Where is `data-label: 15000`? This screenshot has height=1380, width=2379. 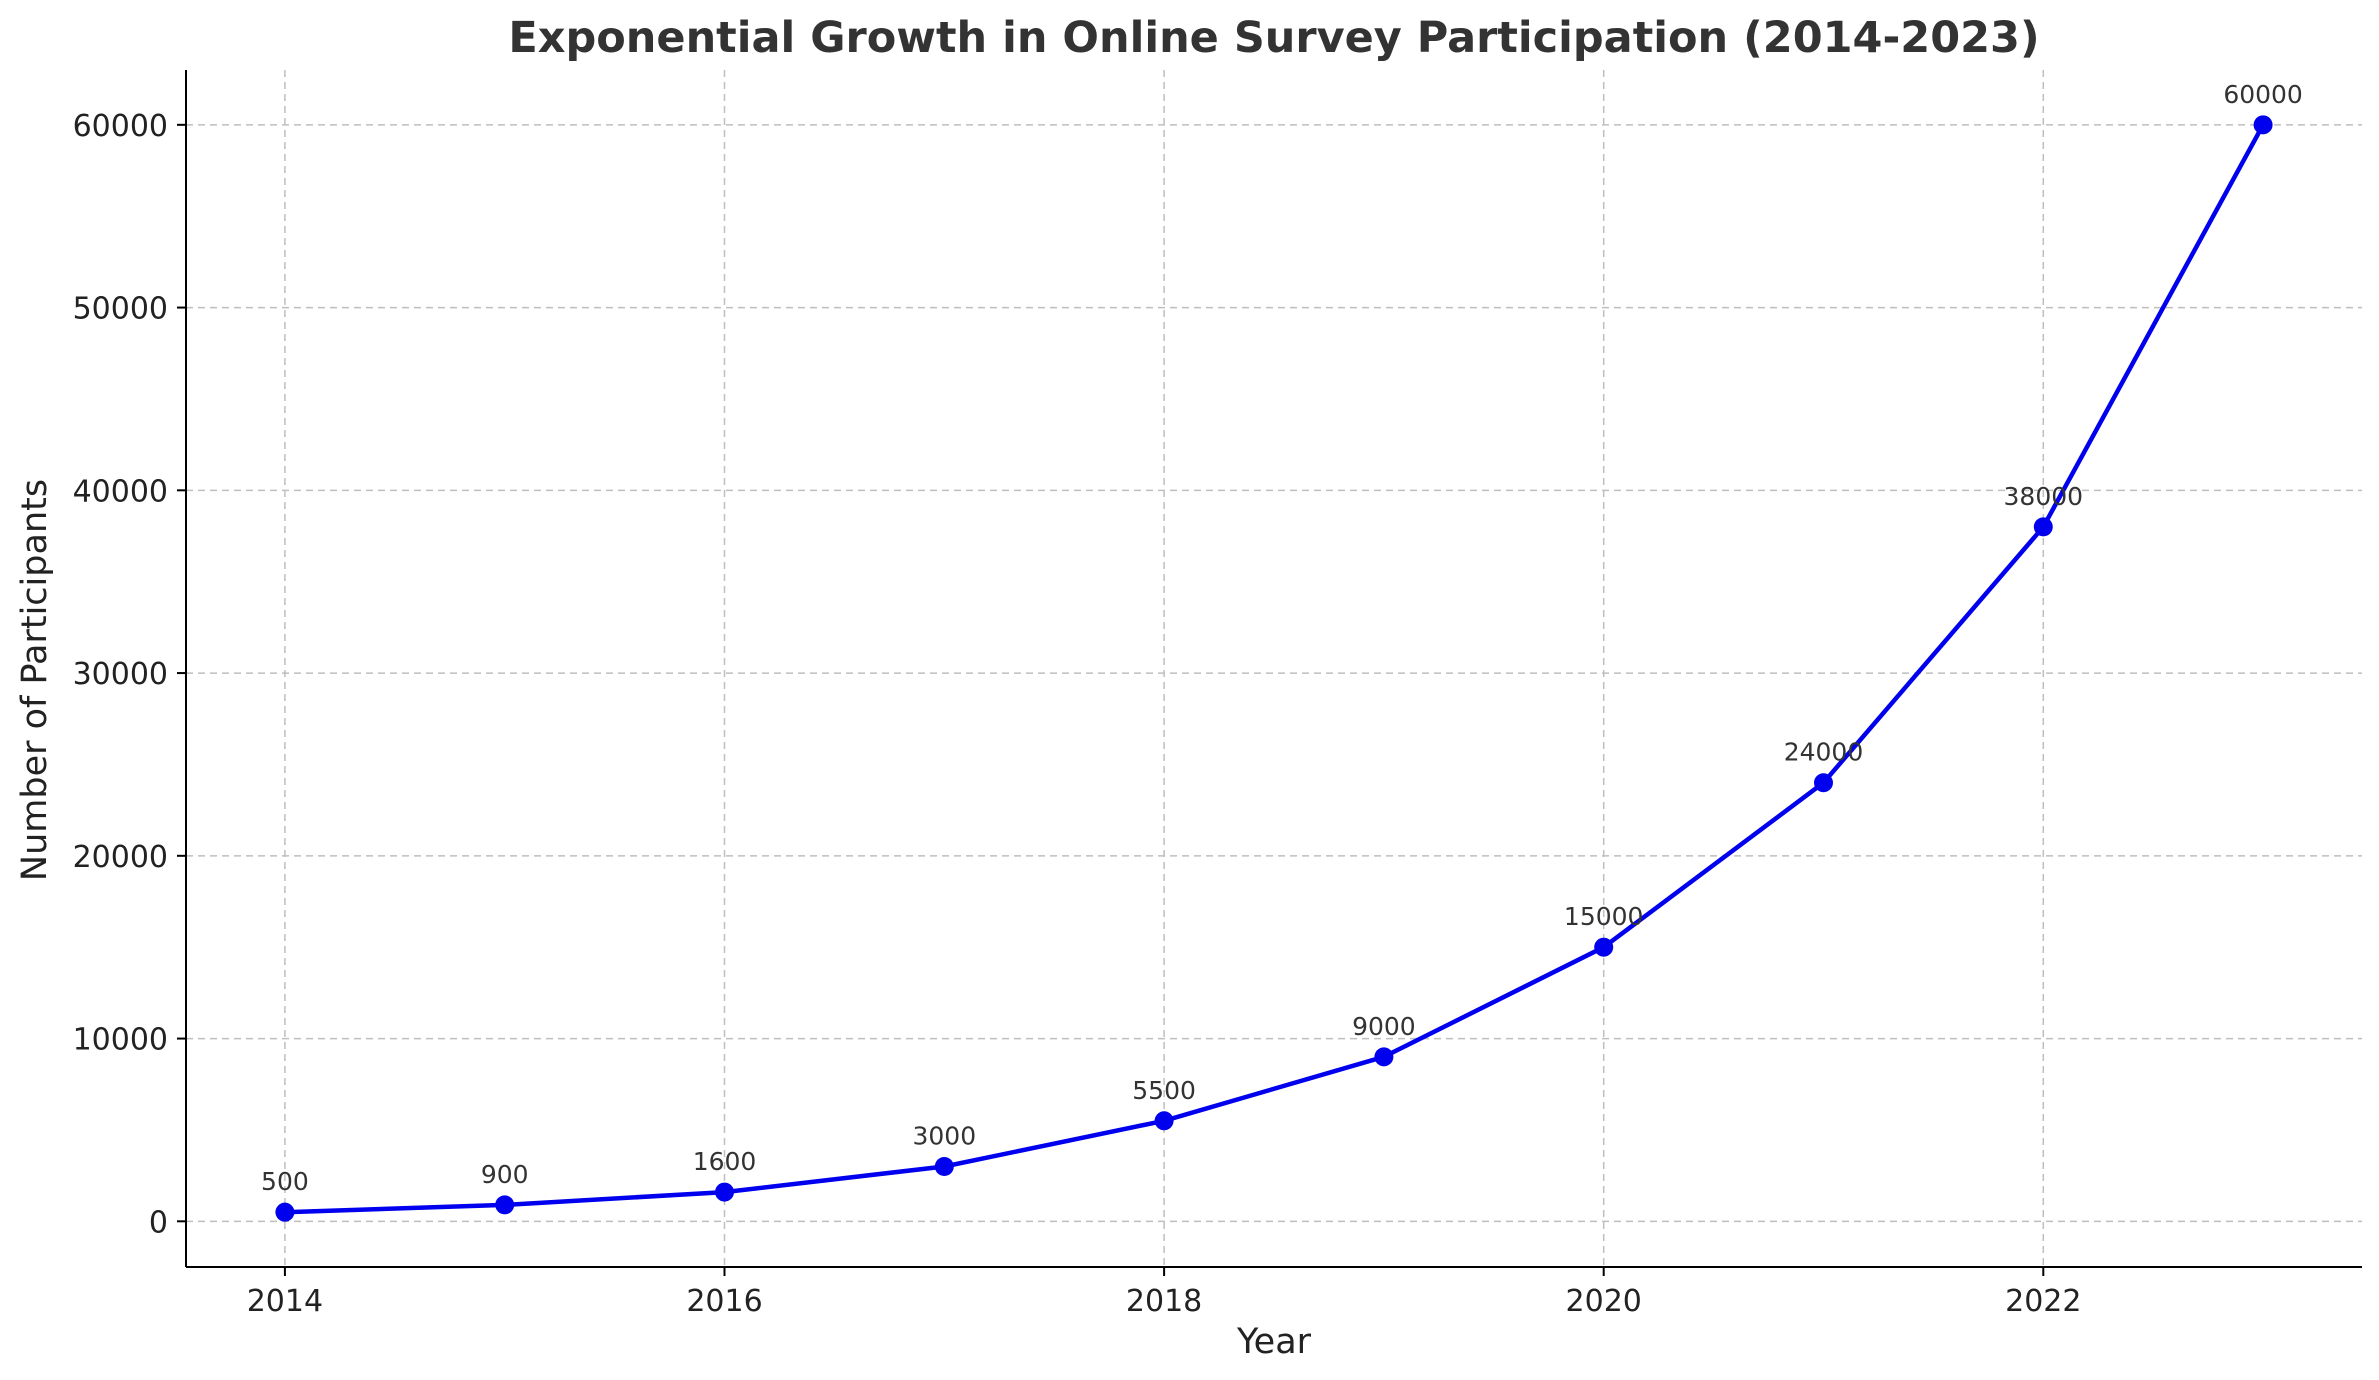 data-label: 15000 is located at coordinates (1604, 916).